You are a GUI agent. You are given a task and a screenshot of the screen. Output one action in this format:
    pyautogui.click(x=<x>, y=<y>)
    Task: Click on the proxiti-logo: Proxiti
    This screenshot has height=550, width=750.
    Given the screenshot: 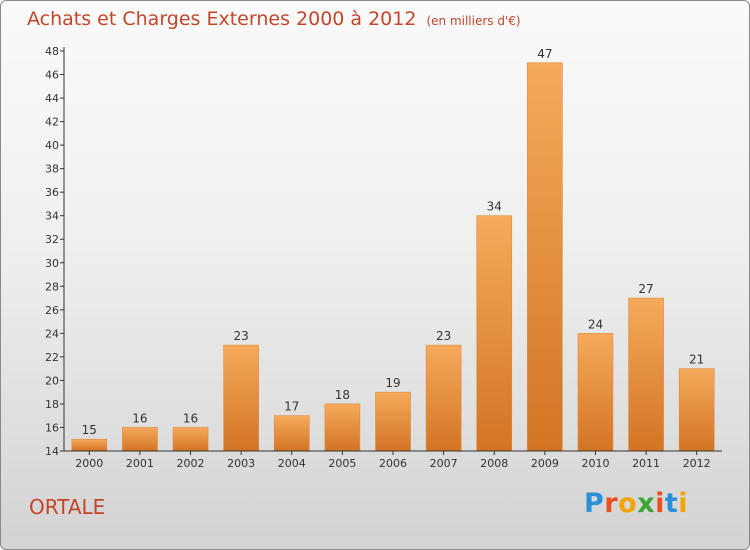 What is the action you would take?
    pyautogui.click(x=636, y=503)
    